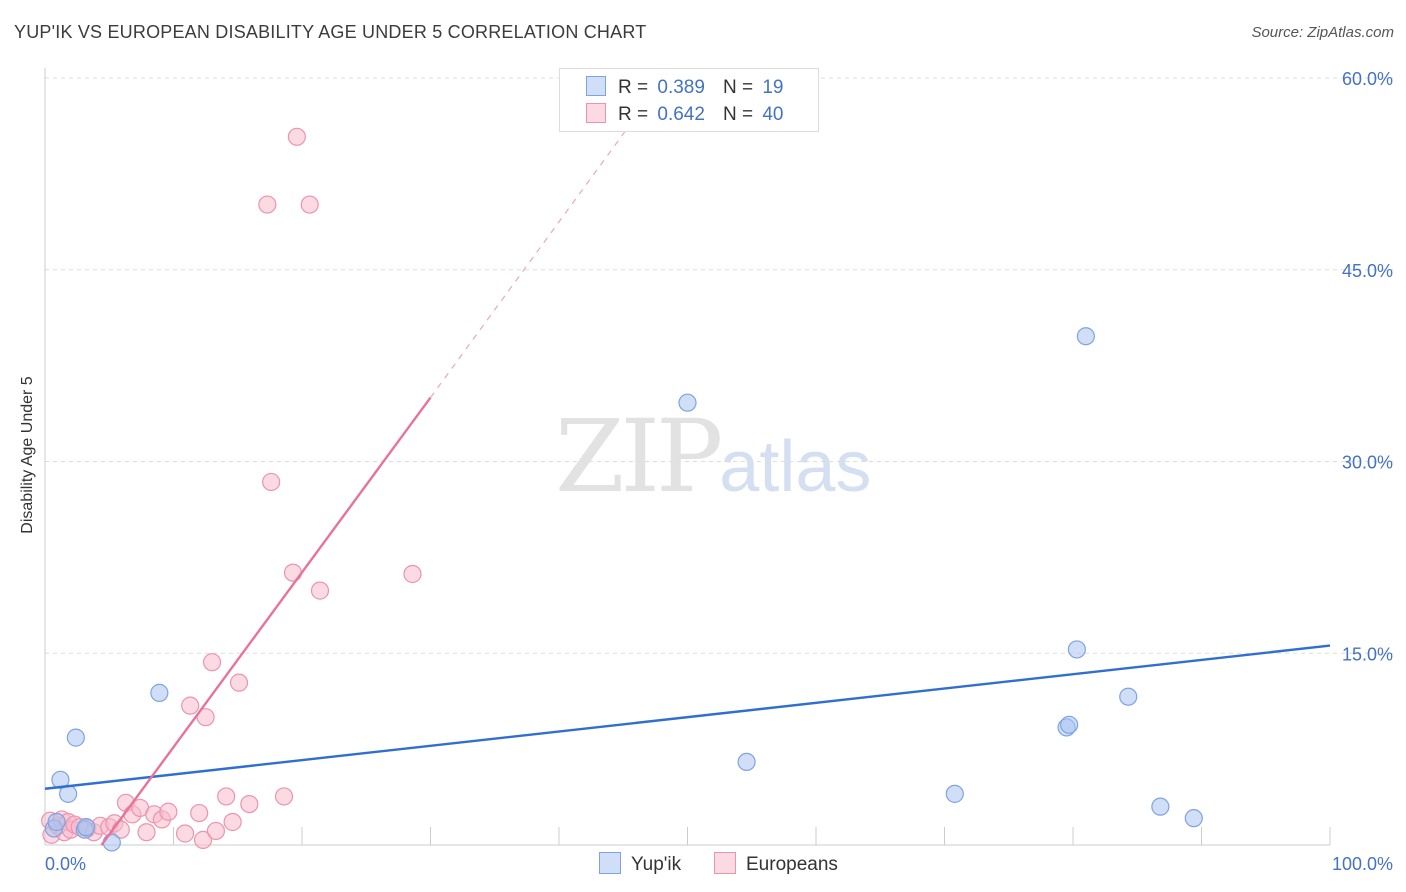  What do you see at coordinates (689, 100) in the screenshot?
I see `stats-legend: R = 0.389 N = 19 R = 0.642 N = 40` at bounding box center [689, 100].